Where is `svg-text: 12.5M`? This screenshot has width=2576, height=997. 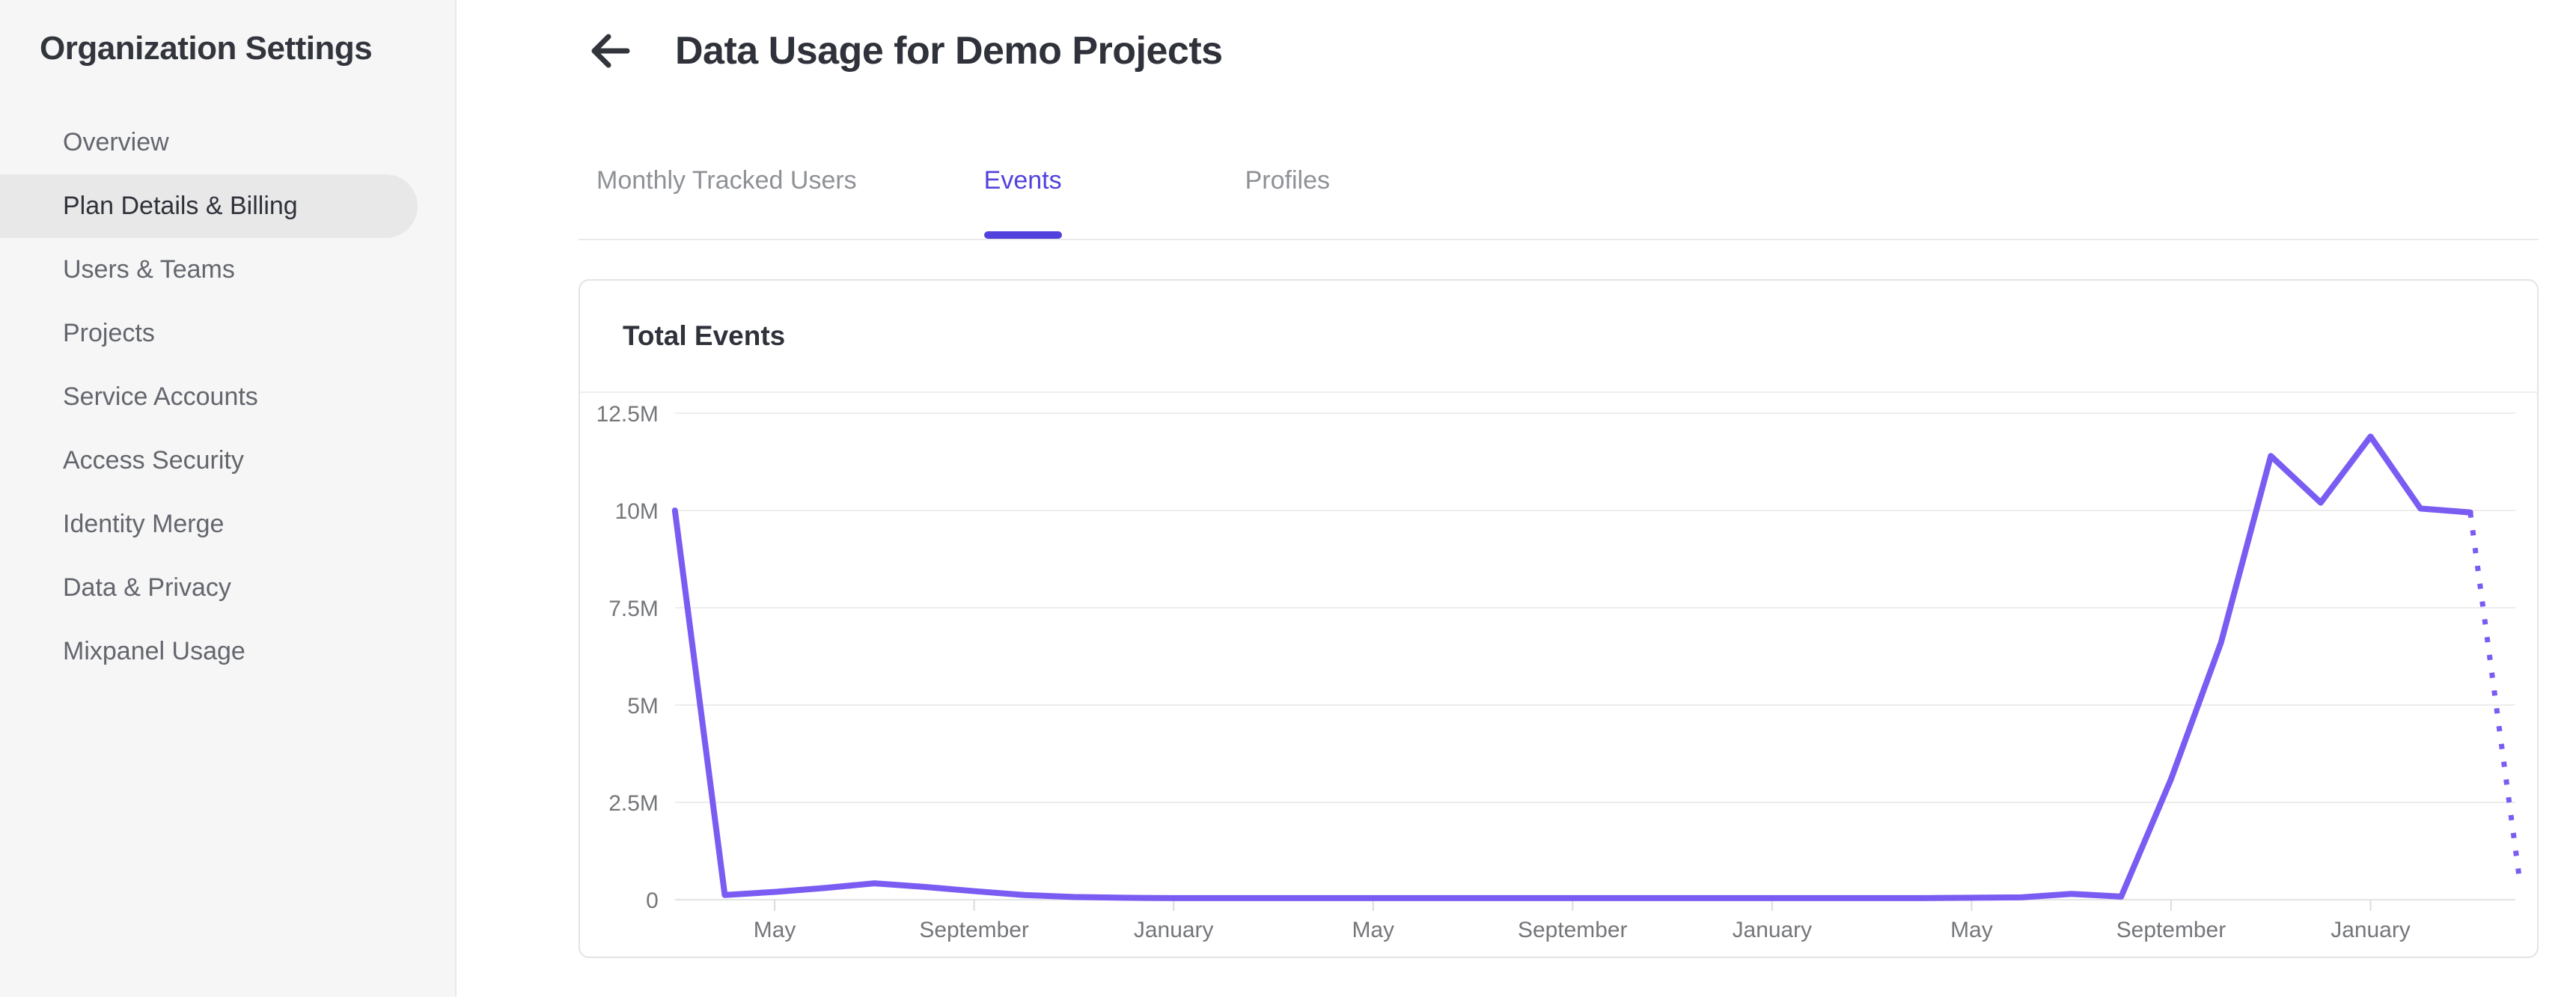 svg-text: 12.5M is located at coordinates (627, 414).